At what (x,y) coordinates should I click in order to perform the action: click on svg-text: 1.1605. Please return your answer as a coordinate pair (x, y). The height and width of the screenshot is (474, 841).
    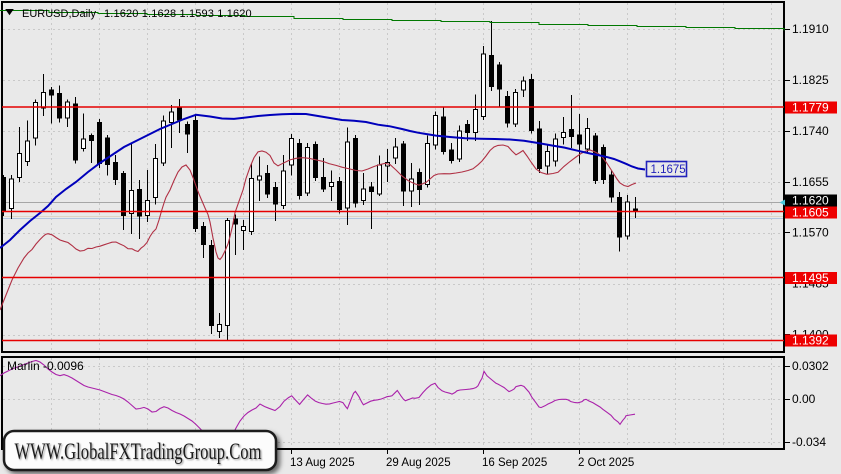
    Looking at the image, I should click on (810, 213).